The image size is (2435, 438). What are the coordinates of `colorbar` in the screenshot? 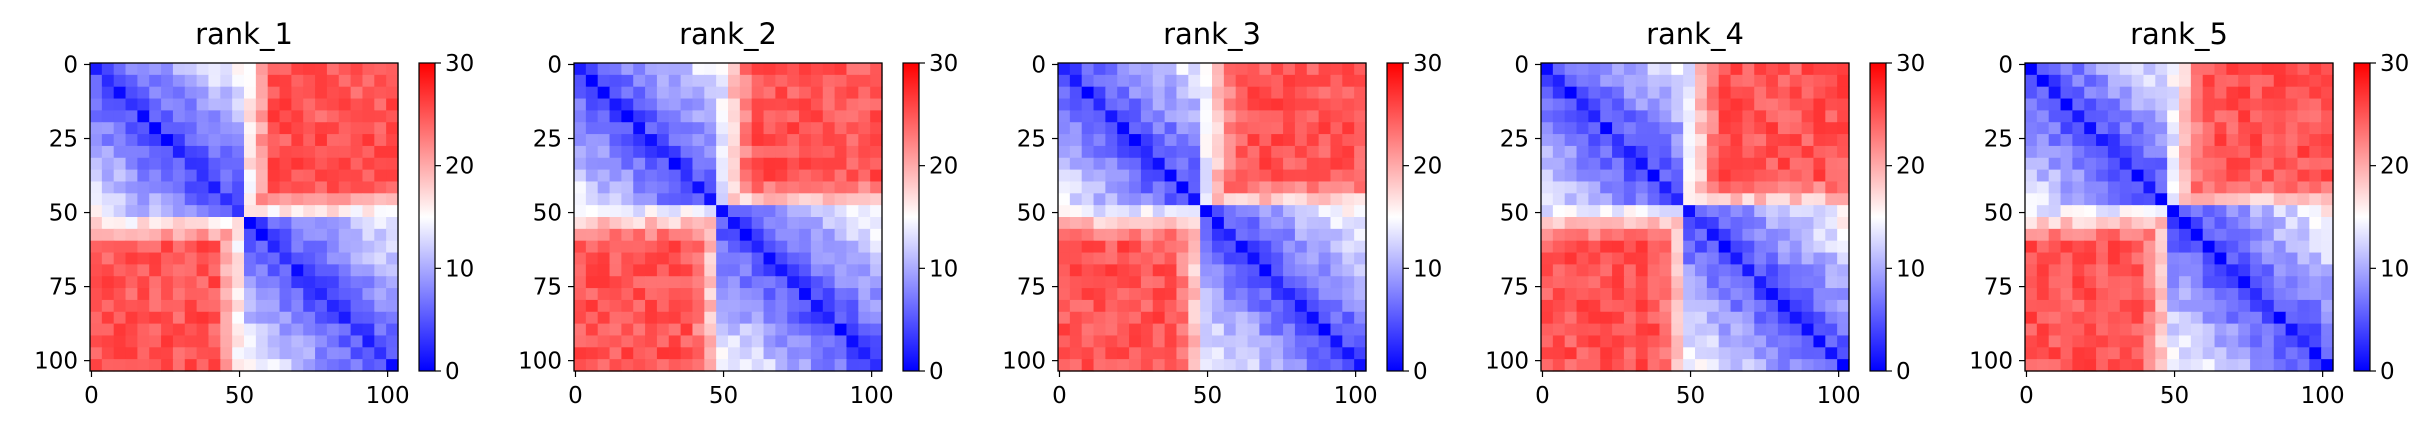 It's located at (911, 217).